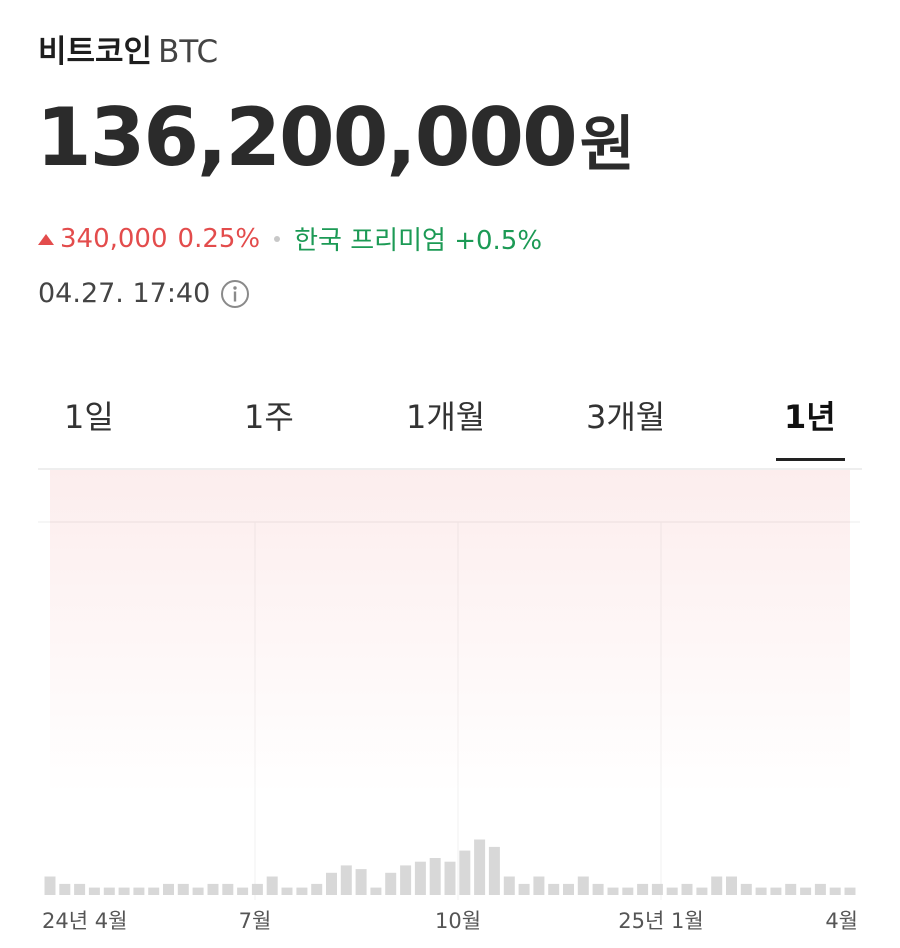 This screenshot has width=900, height=948. Describe the element at coordinates (841, 921) in the screenshot. I see `x-tick-label: 4월` at that location.